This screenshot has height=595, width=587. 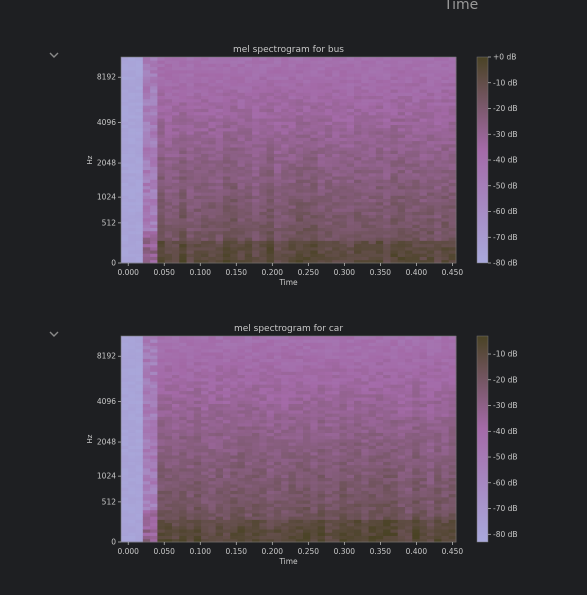 I want to click on chart-title: mel spectrogram for bus, so click(x=288, y=50).